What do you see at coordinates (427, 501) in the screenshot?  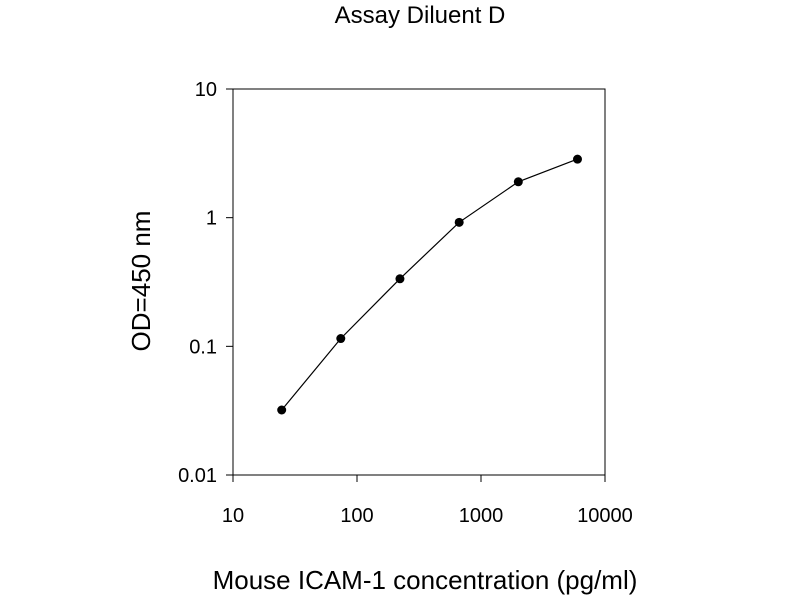 I see `x-axis: 10 100 1000 10000` at bounding box center [427, 501].